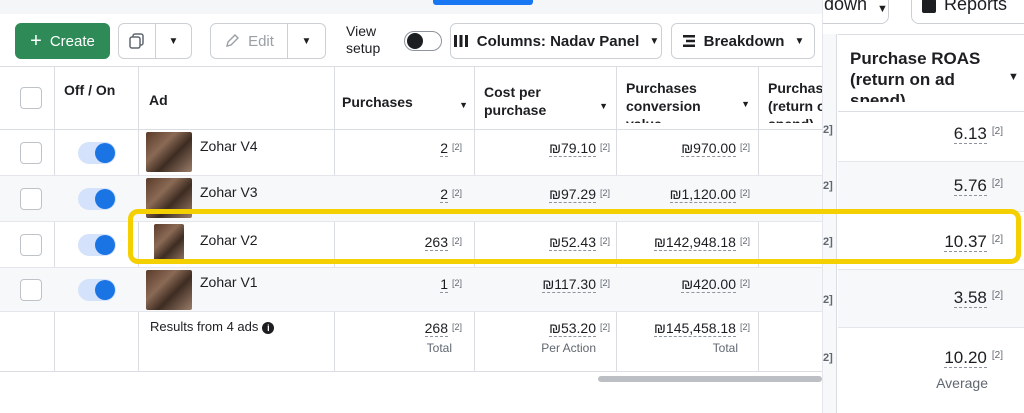  What do you see at coordinates (725, 348) in the screenshot?
I see `conversion-value-total-label: Total` at bounding box center [725, 348].